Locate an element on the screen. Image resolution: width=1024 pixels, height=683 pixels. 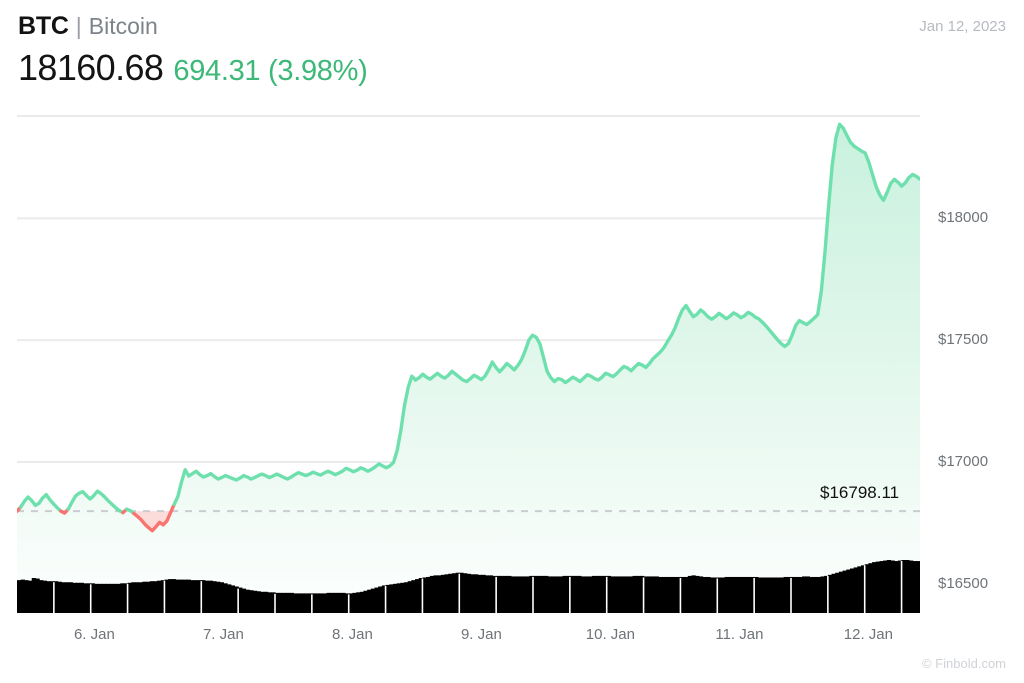
x-axis-tick: 9. Jan is located at coordinates (481, 634).